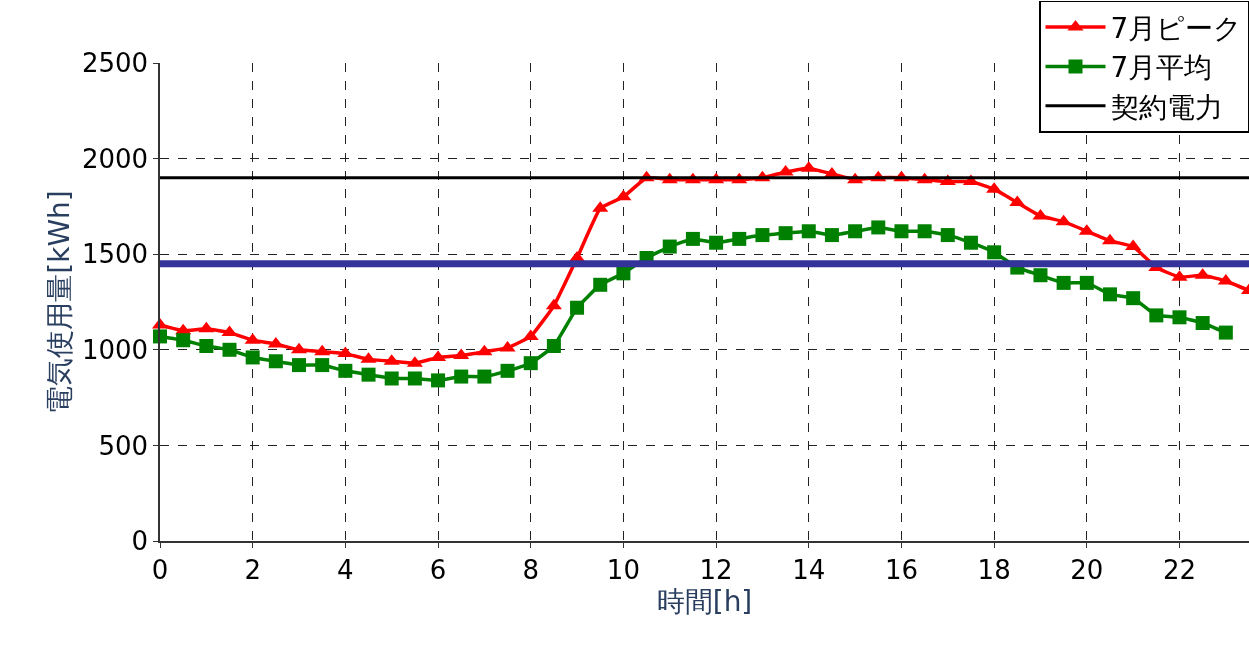 Image resolution: width=1249 pixels, height=656 pixels. I want to click on y-tick-label: 1500, so click(115, 254).